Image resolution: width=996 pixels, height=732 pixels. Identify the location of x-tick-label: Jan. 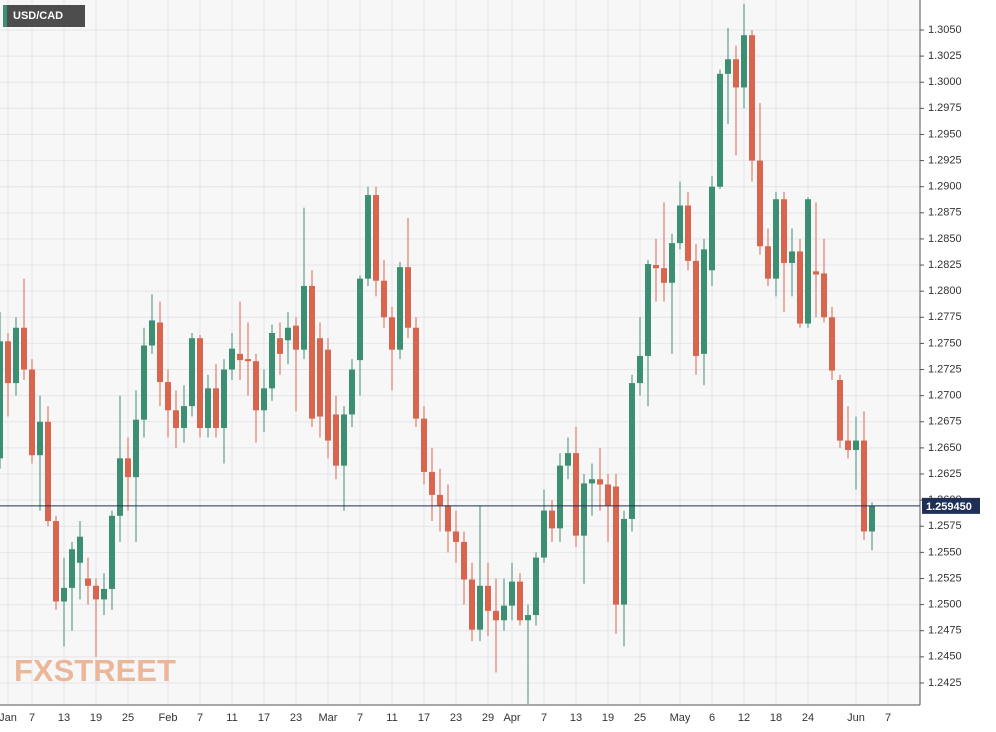
(8, 718).